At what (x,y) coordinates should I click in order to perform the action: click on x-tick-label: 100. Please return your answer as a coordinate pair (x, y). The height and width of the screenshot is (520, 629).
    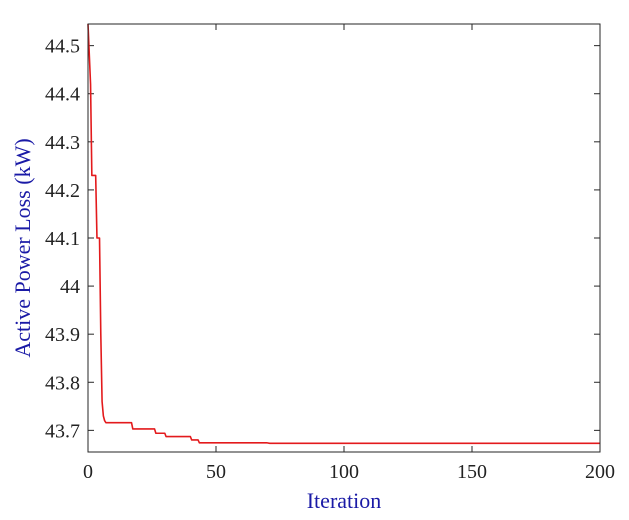
    Looking at the image, I should click on (344, 472).